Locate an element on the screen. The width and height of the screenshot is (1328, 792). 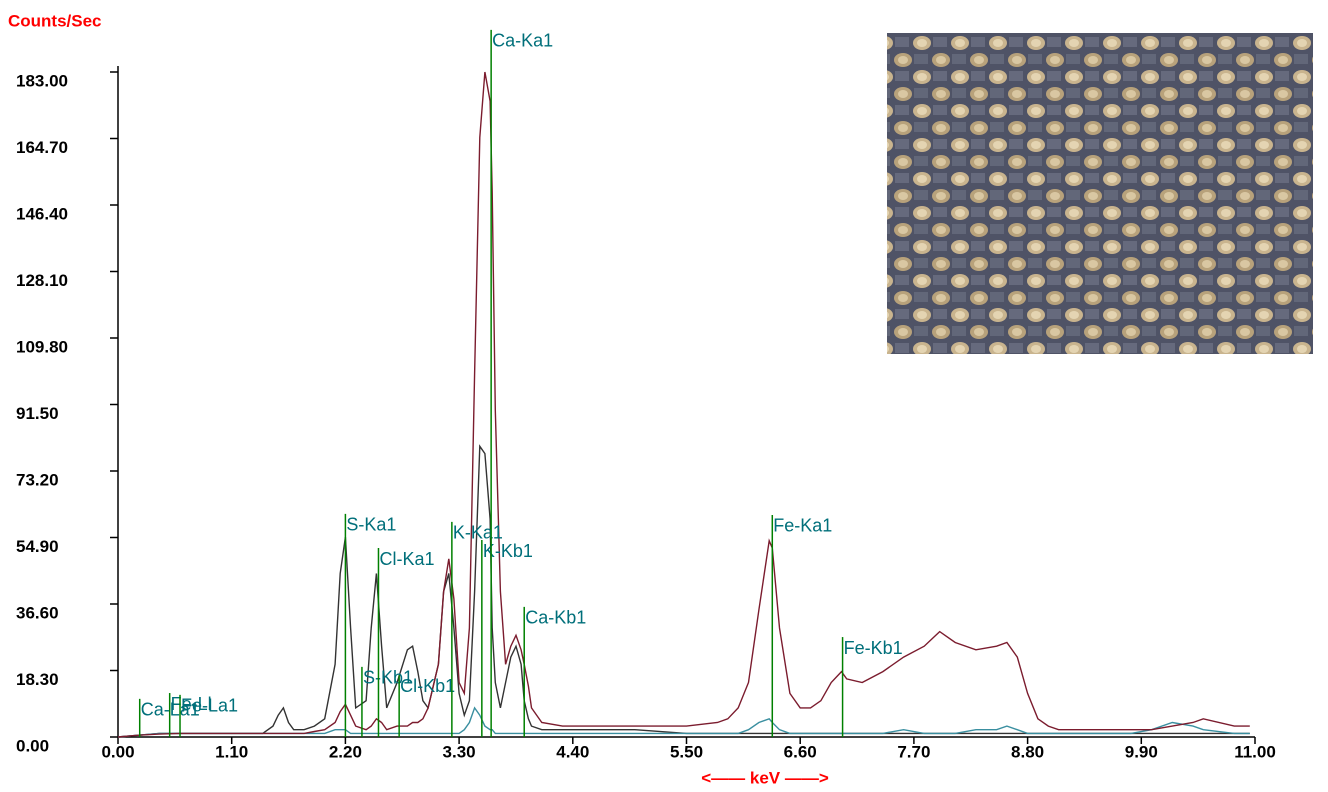
peak-label: Fe-La1 is located at coordinates (209, 706).